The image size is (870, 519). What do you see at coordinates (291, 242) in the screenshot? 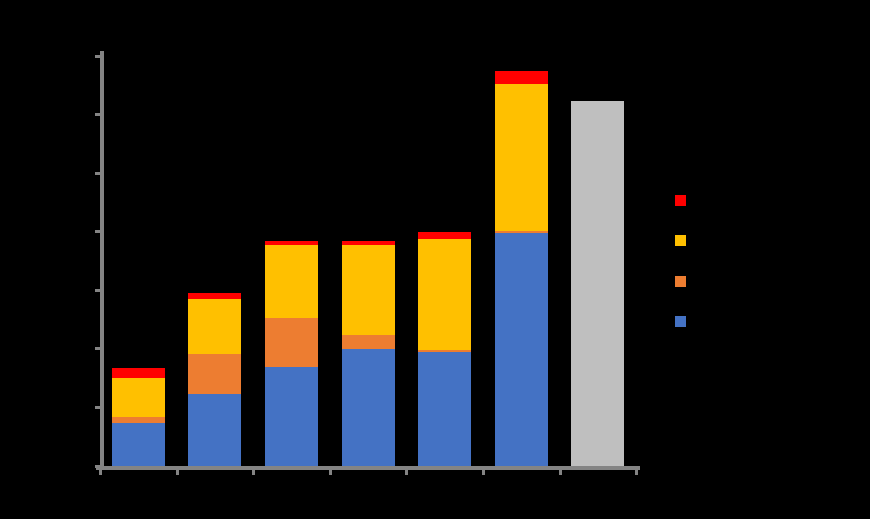
I see `bar-3-segment-red` at bounding box center [291, 242].